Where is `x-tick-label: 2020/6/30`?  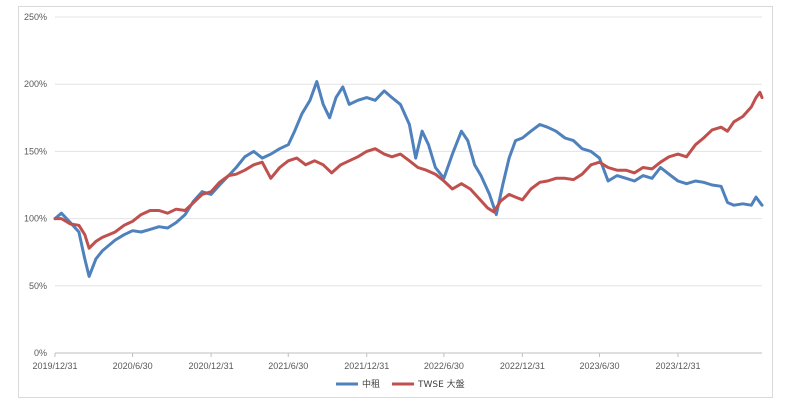
x-tick-label: 2020/6/30 is located at coordinates (133, 366).